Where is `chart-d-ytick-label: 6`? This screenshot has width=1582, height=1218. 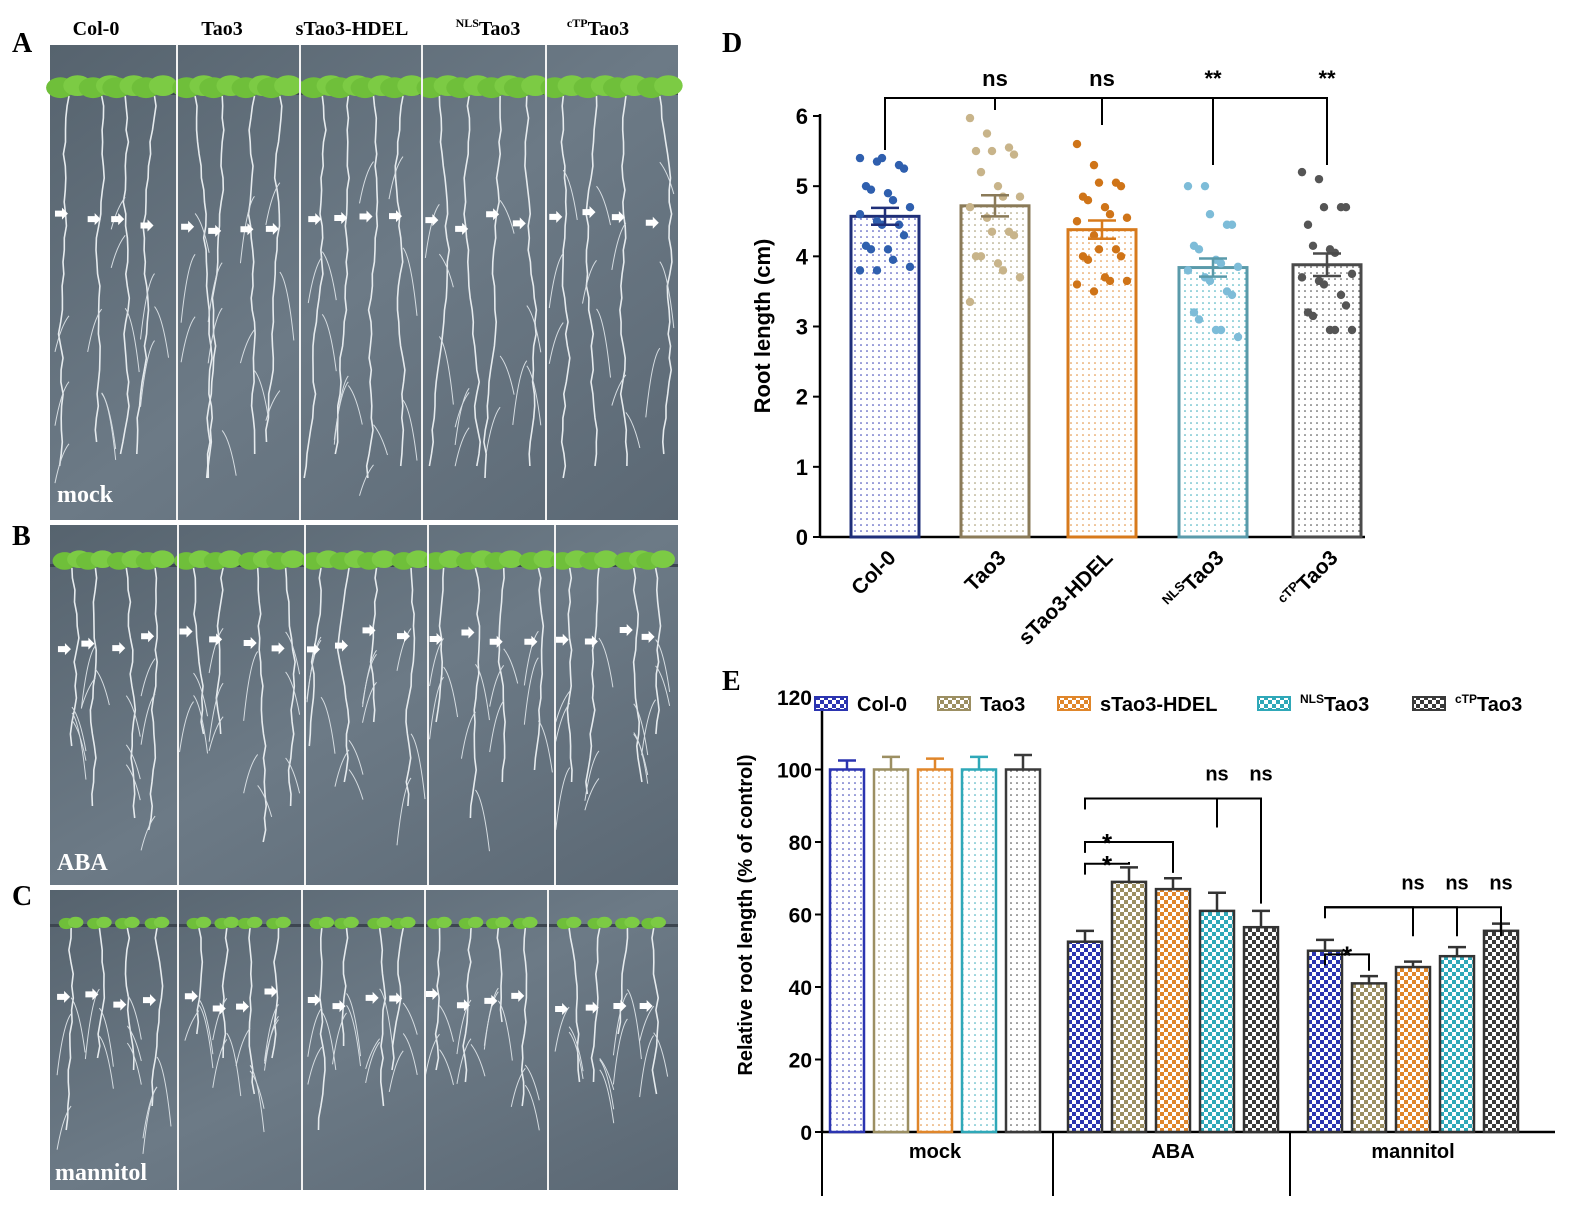 chart-d-ytick-label: 6 is located at coordinates (802, 116).